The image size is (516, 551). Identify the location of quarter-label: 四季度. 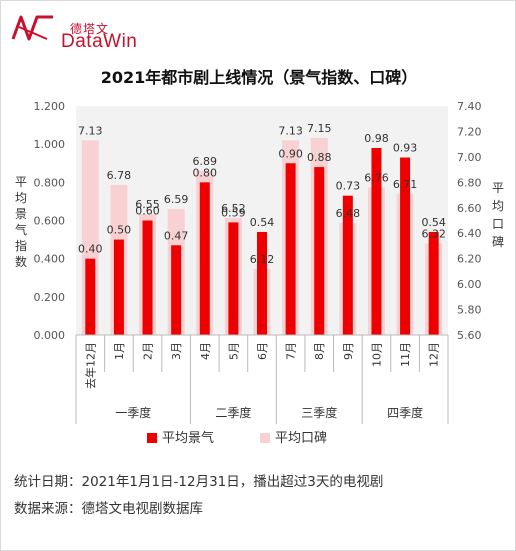
(405, 412).